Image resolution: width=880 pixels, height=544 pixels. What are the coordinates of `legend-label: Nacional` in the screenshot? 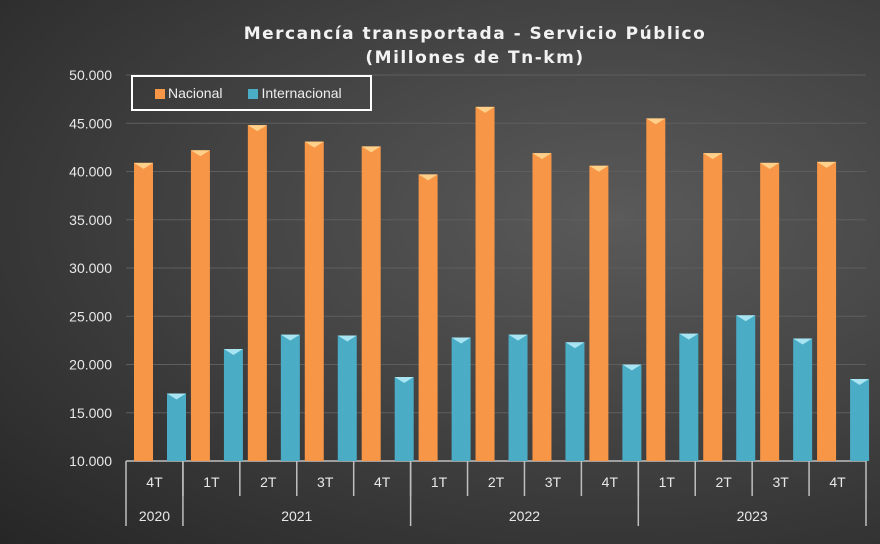 It's located at (195, 93).